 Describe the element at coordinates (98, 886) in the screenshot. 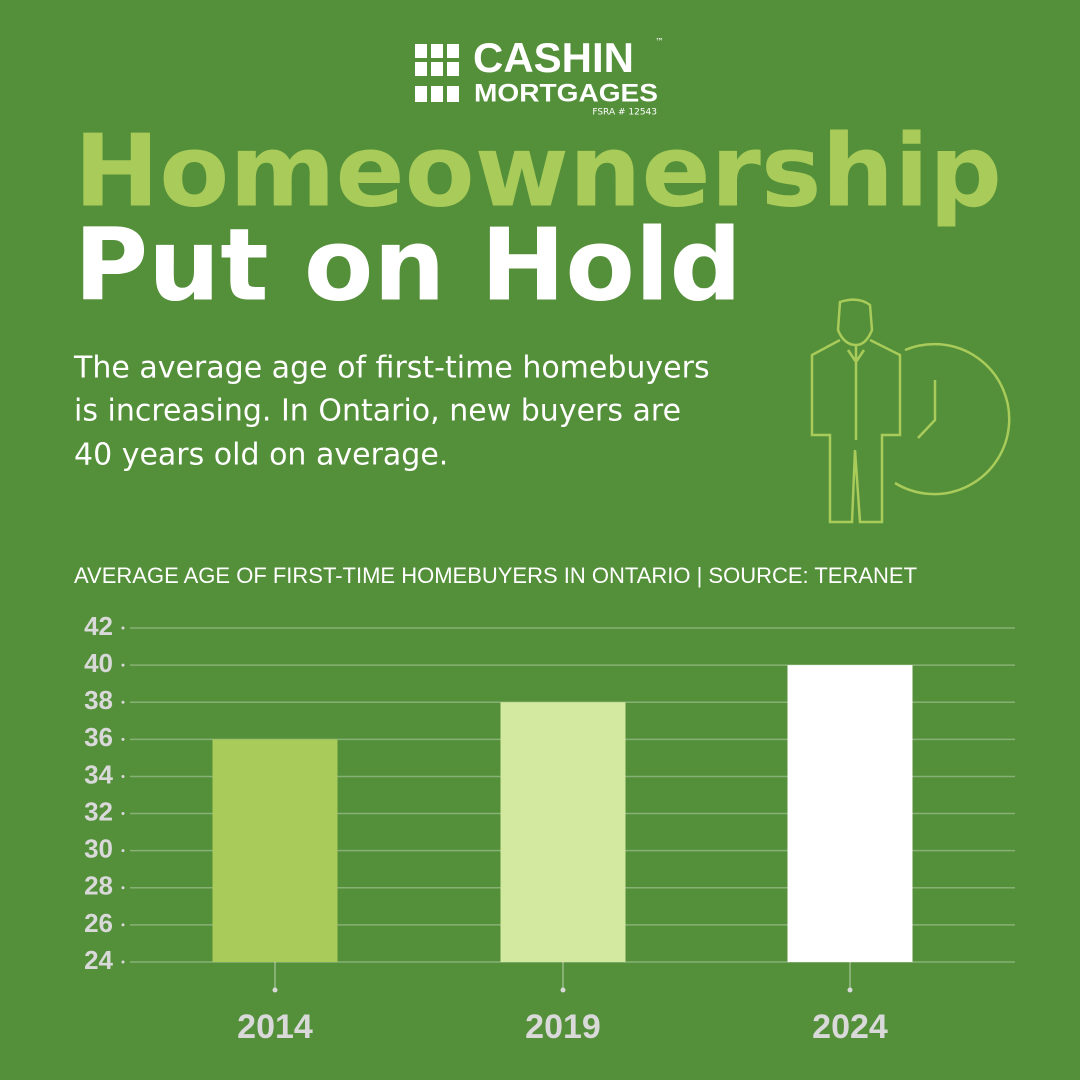

I see `y-tick-label: 28` at that location.